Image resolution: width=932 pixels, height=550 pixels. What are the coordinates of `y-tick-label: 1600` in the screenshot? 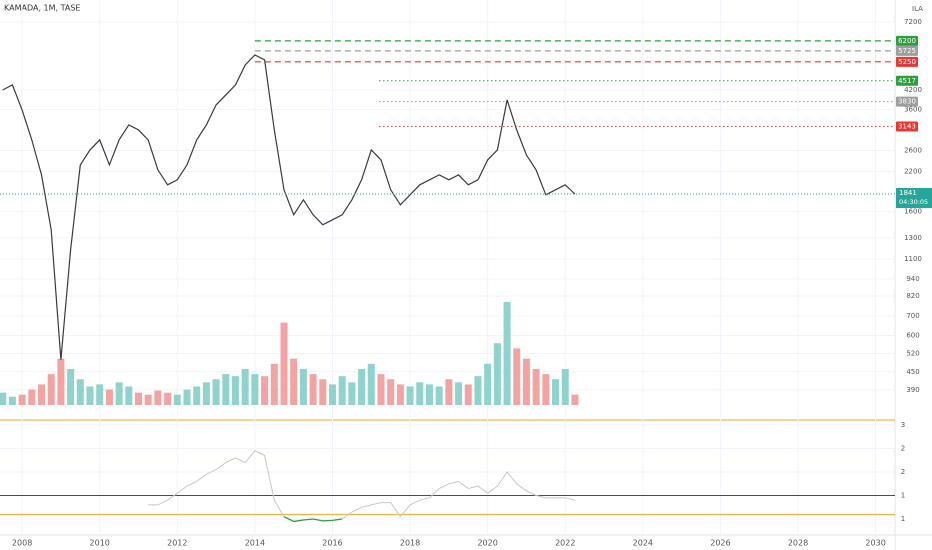 It's located at (913, 212).